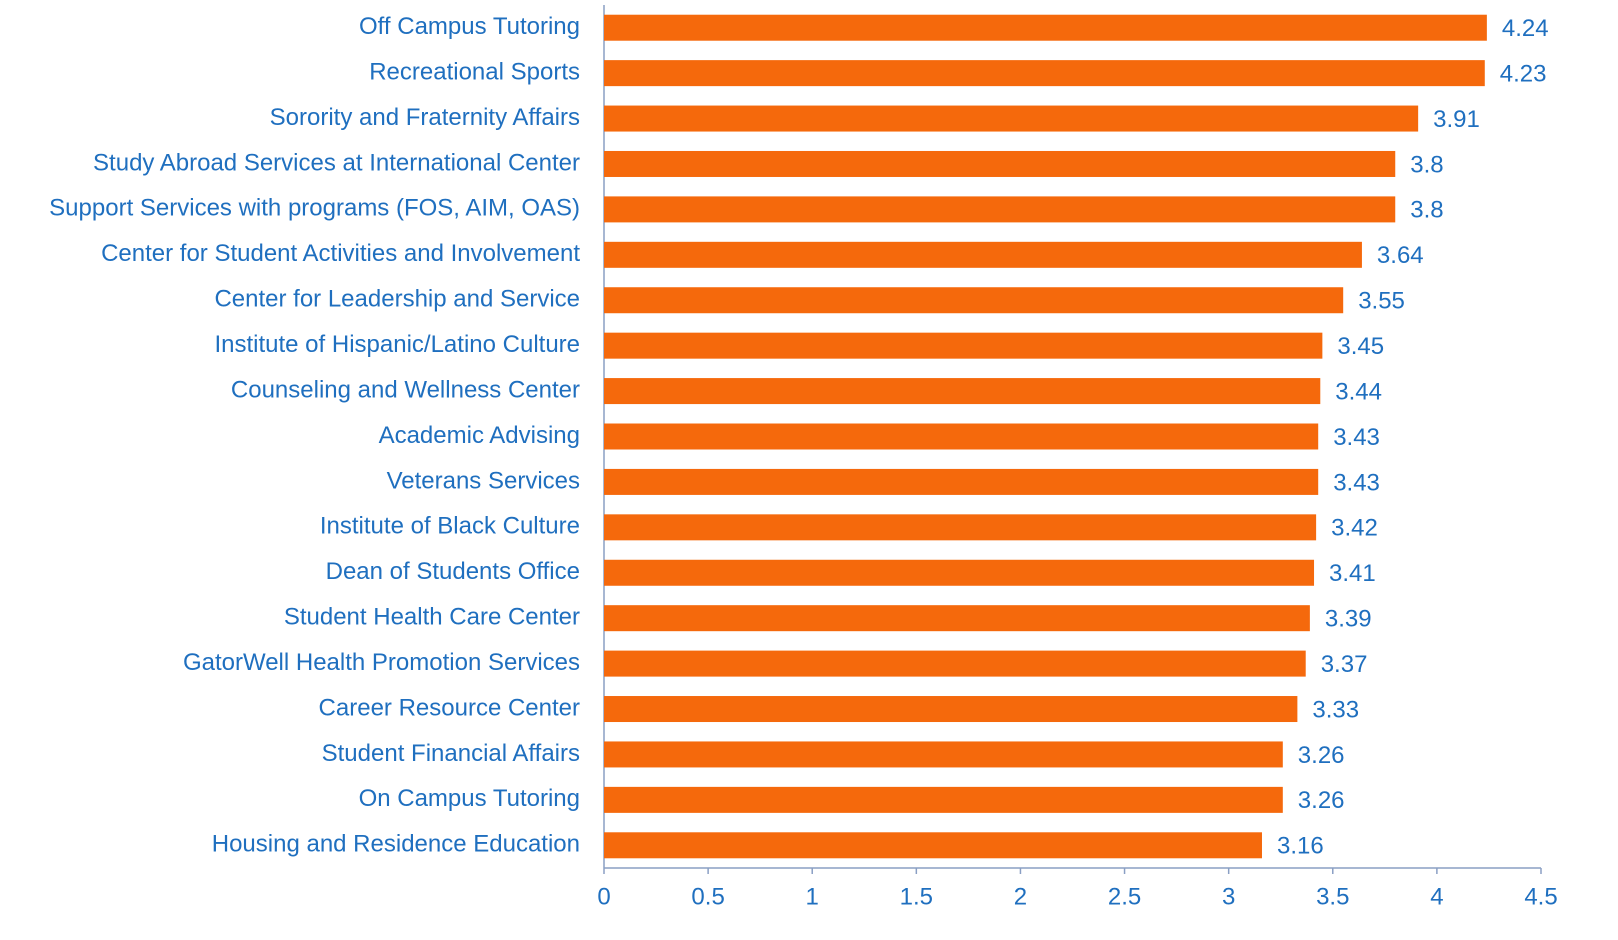 The image size is (1618, 940). I want to click on x-tick-label: 2.5, so click(1124, 896).